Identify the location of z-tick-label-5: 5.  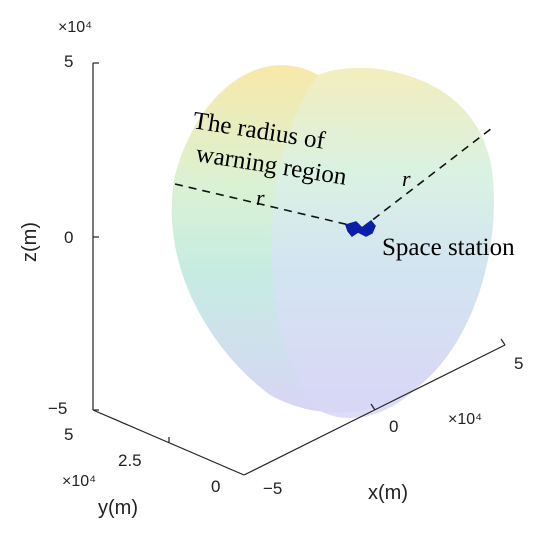
(68, 61).